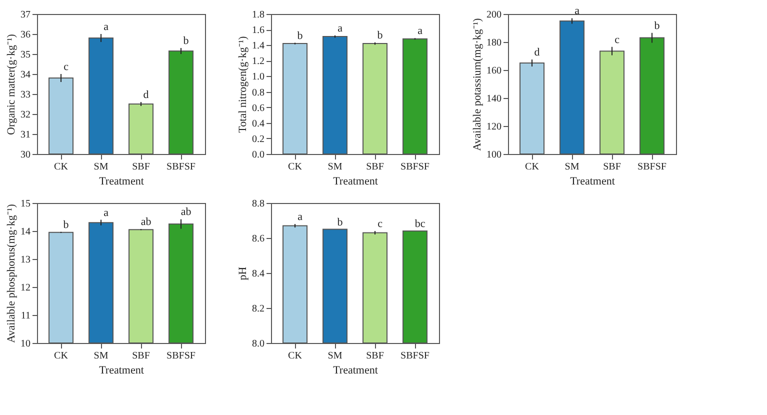  Describe the element at coordinates (258, 309) in the screenshot. I see `y-tick-label: 8.2` at that location.